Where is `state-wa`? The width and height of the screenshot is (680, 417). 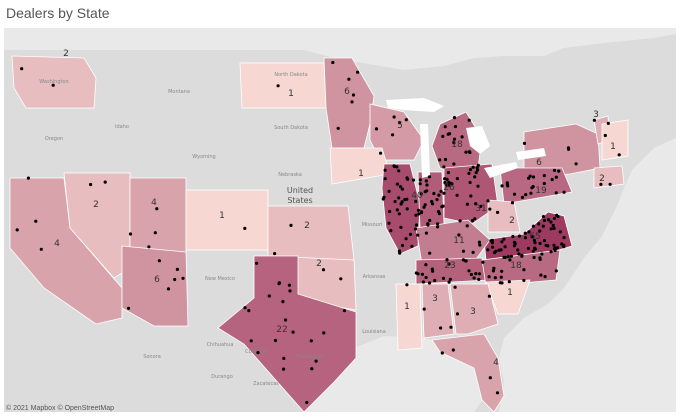 state-wa is located at coordinates (54, 82).